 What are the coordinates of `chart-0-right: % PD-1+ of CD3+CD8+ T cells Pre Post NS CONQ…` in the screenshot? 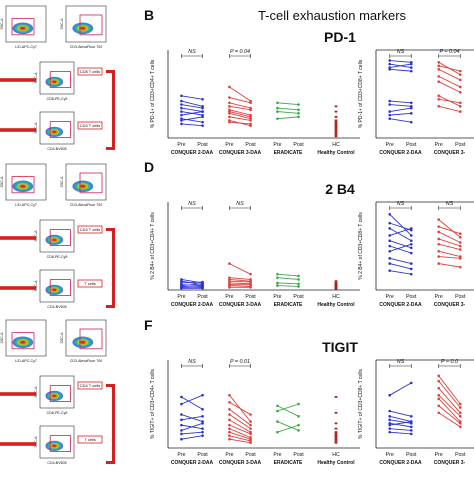 It's located at (416, 102).